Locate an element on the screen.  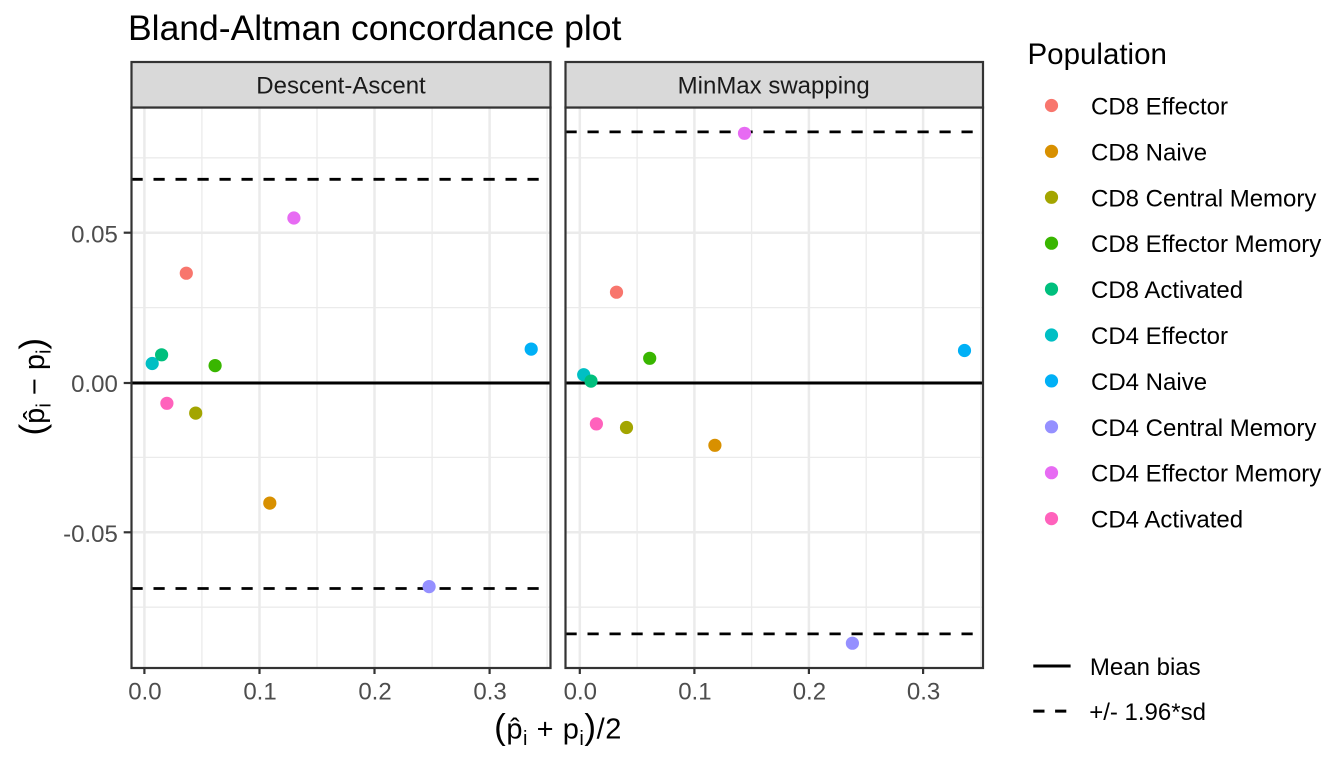
svg-text: MinMax swapping is located at coordinates (774, 86).